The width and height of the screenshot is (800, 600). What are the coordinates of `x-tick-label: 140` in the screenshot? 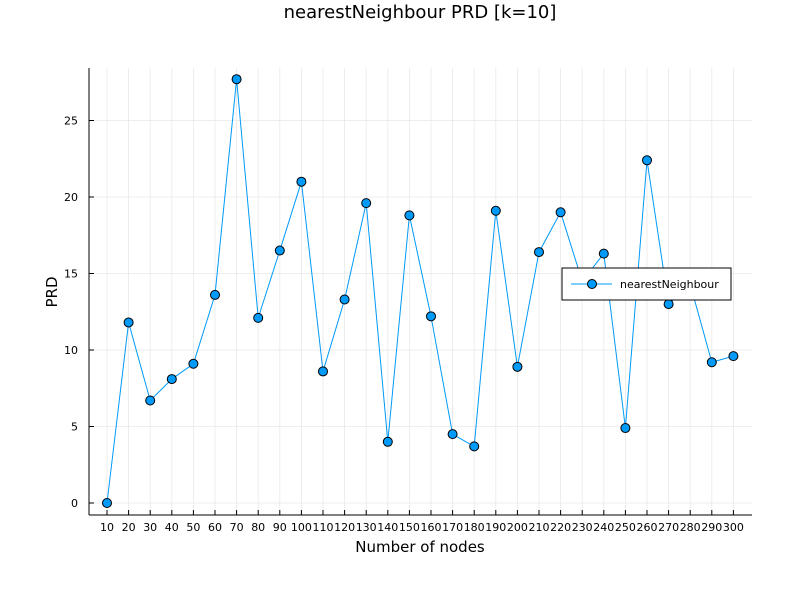 It's located at (387, 527).